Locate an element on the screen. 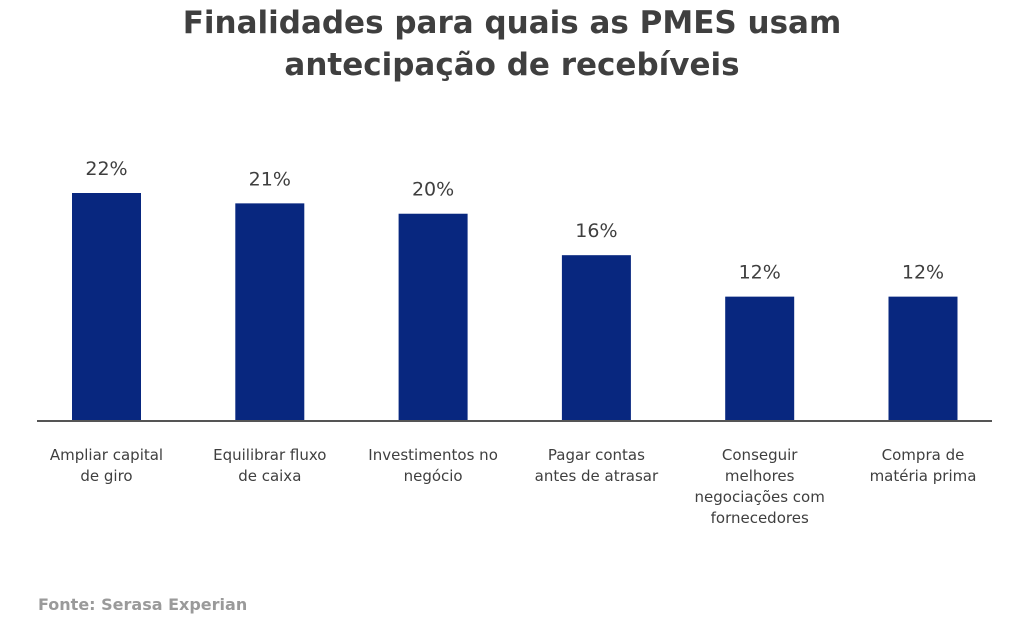 The image size is (1024, 626). category-label: fornecedores is located at coordinates (760, 518).